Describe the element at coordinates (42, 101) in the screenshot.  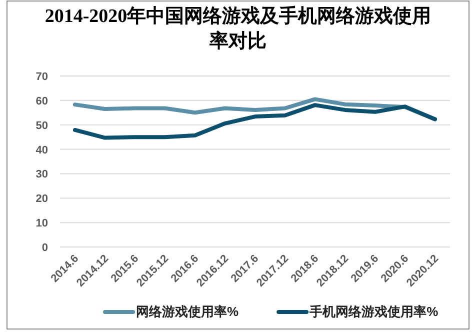
I see `ytick: 60` at that location.